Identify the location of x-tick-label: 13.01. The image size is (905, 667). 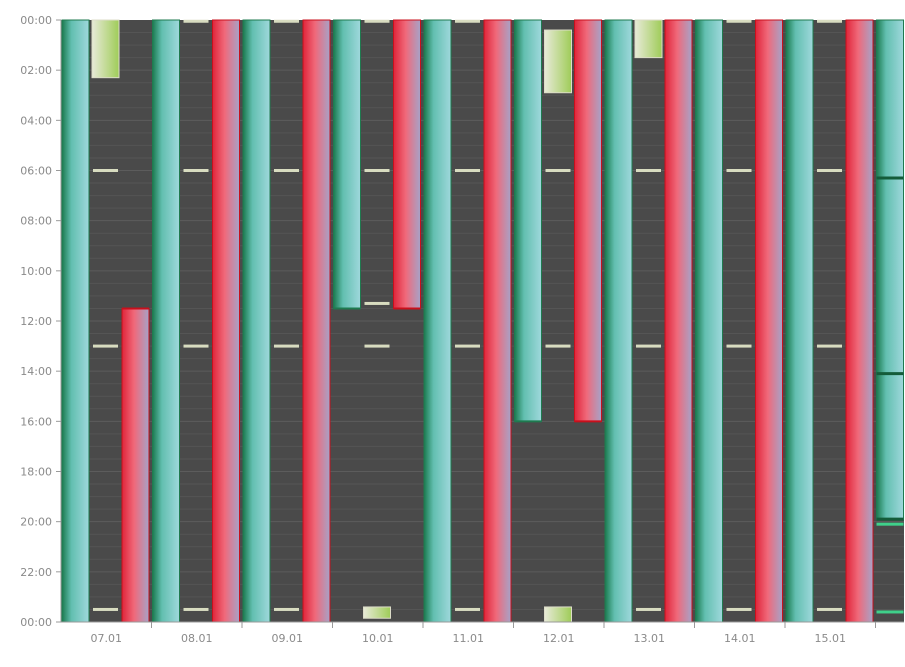
(650, 638).